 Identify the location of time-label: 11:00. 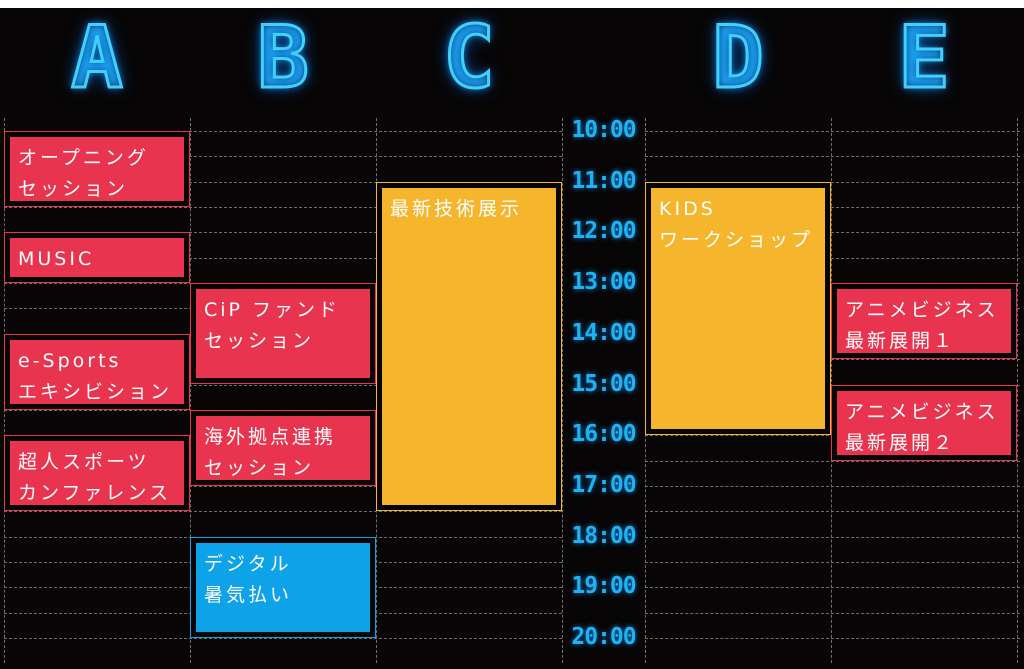
(603, 180).